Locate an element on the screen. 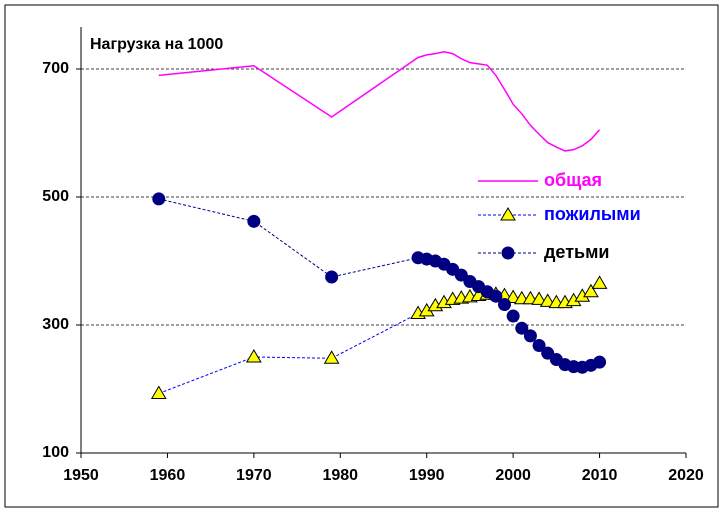 The width and height of the screenshot is (724, 513). series-line is located at coordinates (379, 101).